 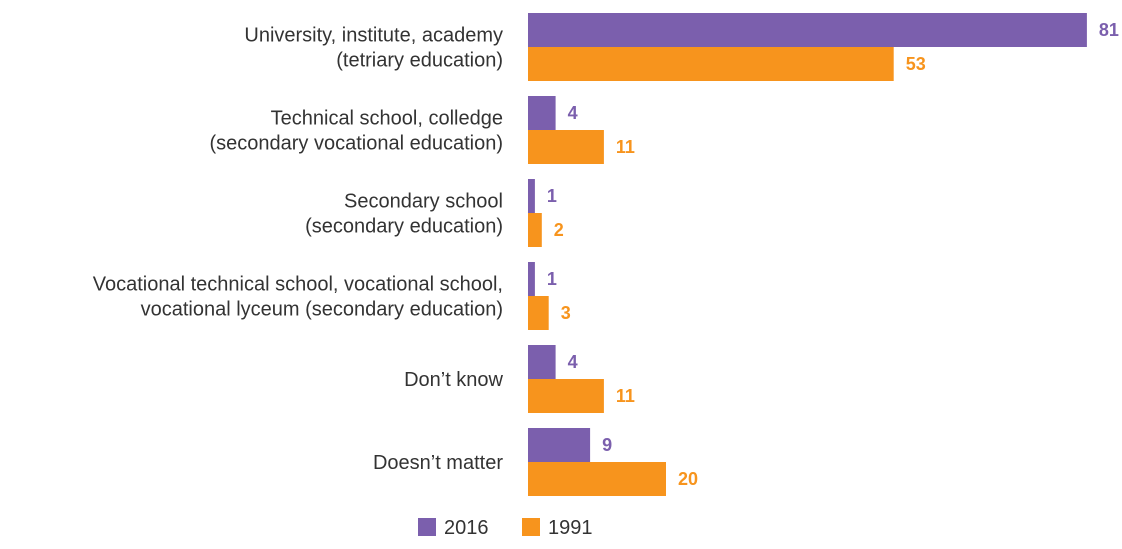 I want to click on value-label-2016: 9, so click(x=607, y=445).